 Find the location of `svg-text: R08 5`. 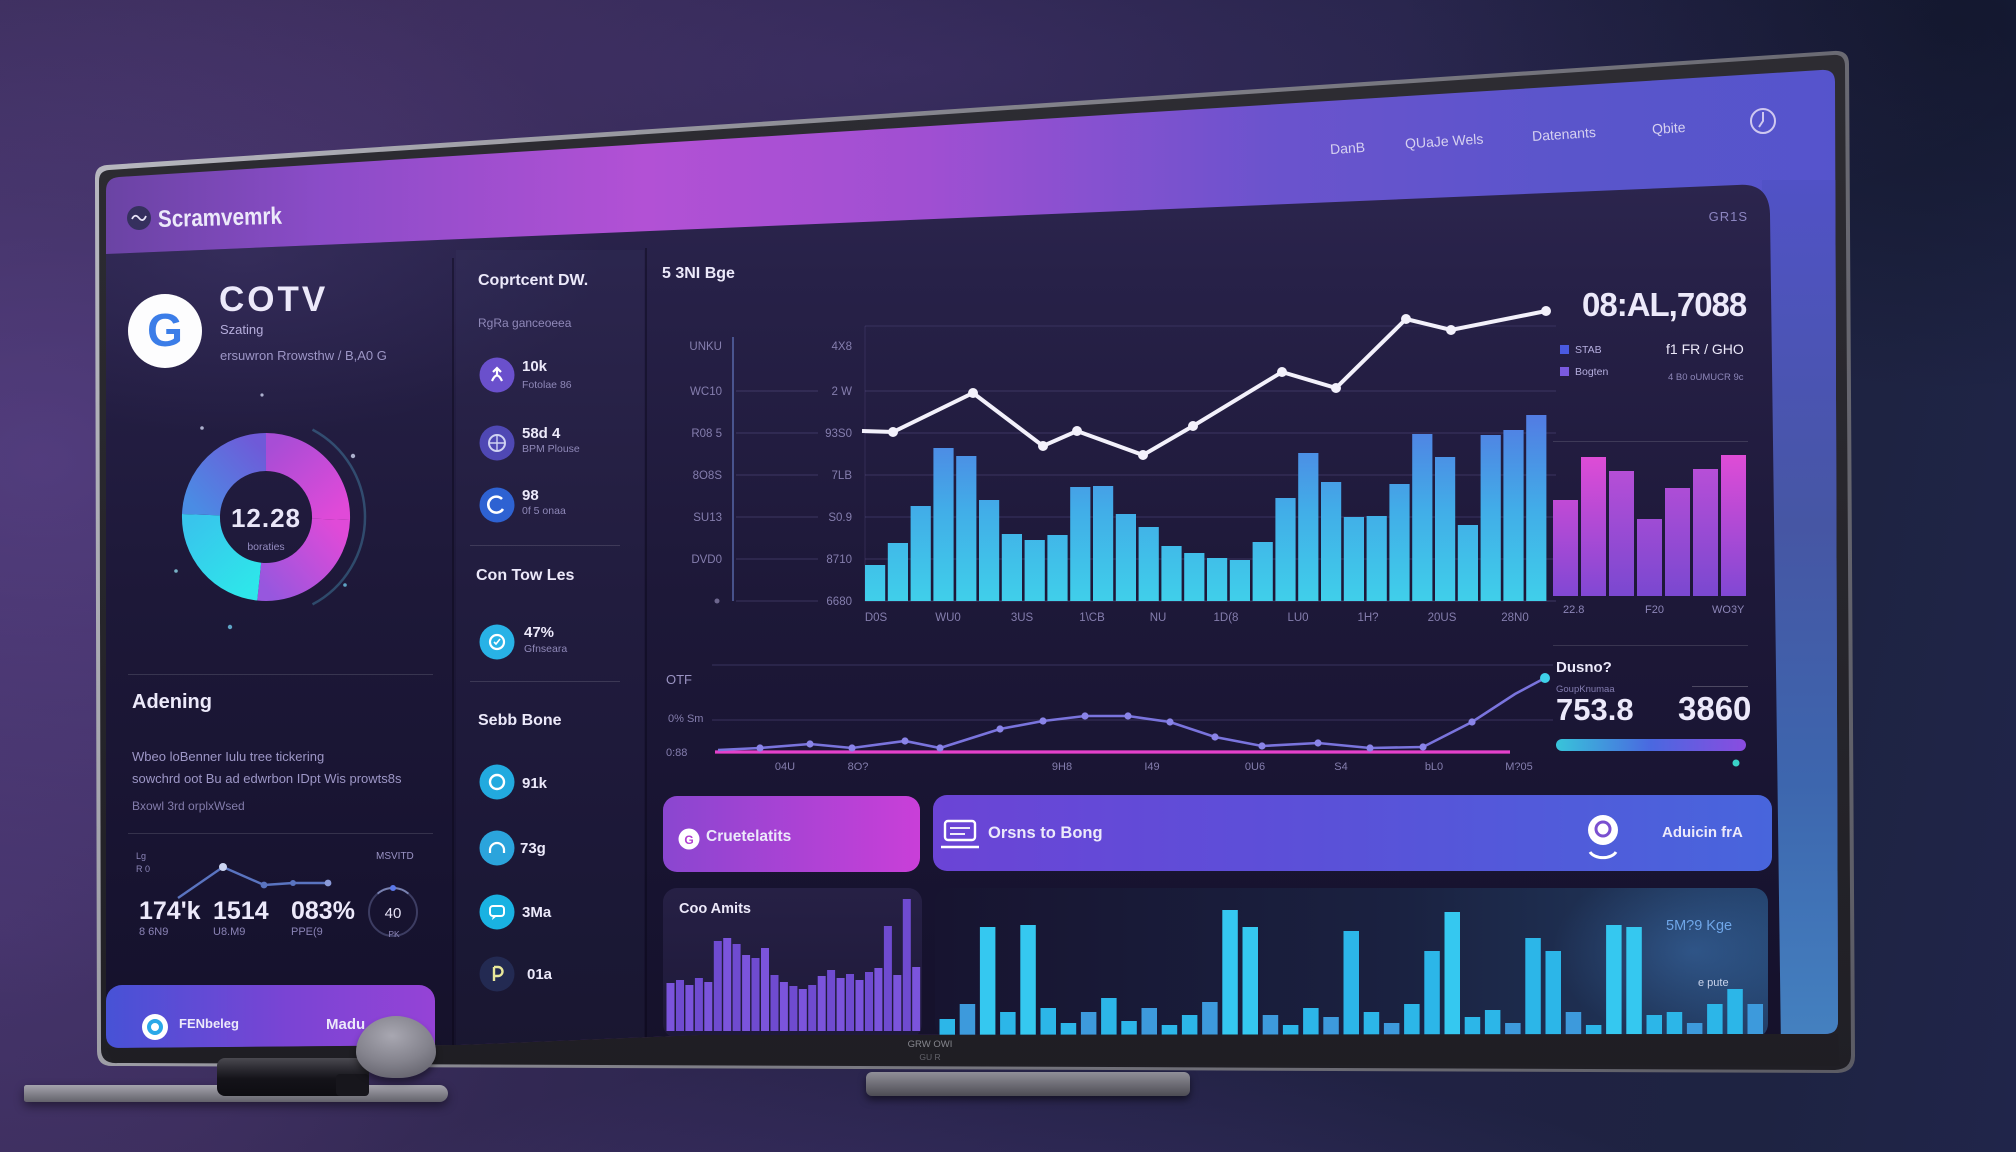

svg-text: R08 5 is located at coordinates (706, 434).